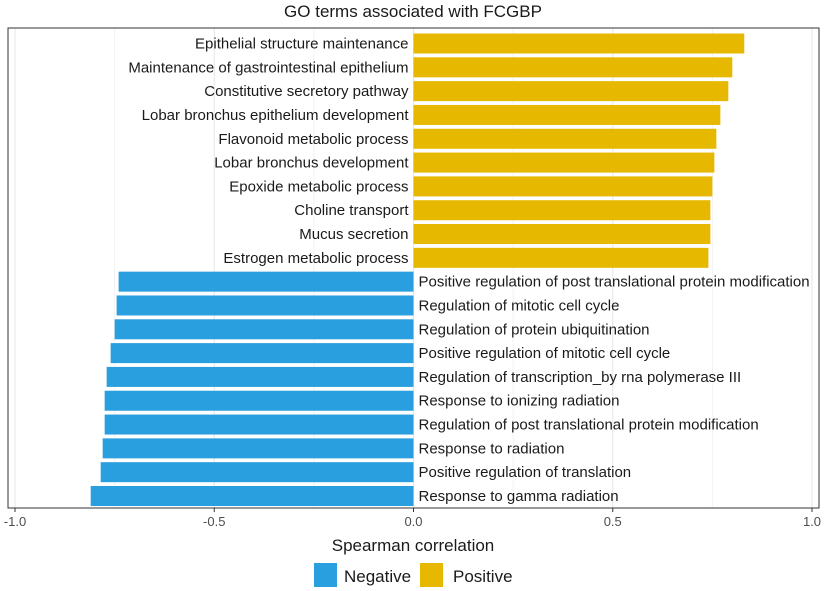 The image size is (824, 591). What do you see at coordinates (519, 496) in the screenshot?
I see `category-label: Response to gamma radiation` at bounding box center [519, 496].